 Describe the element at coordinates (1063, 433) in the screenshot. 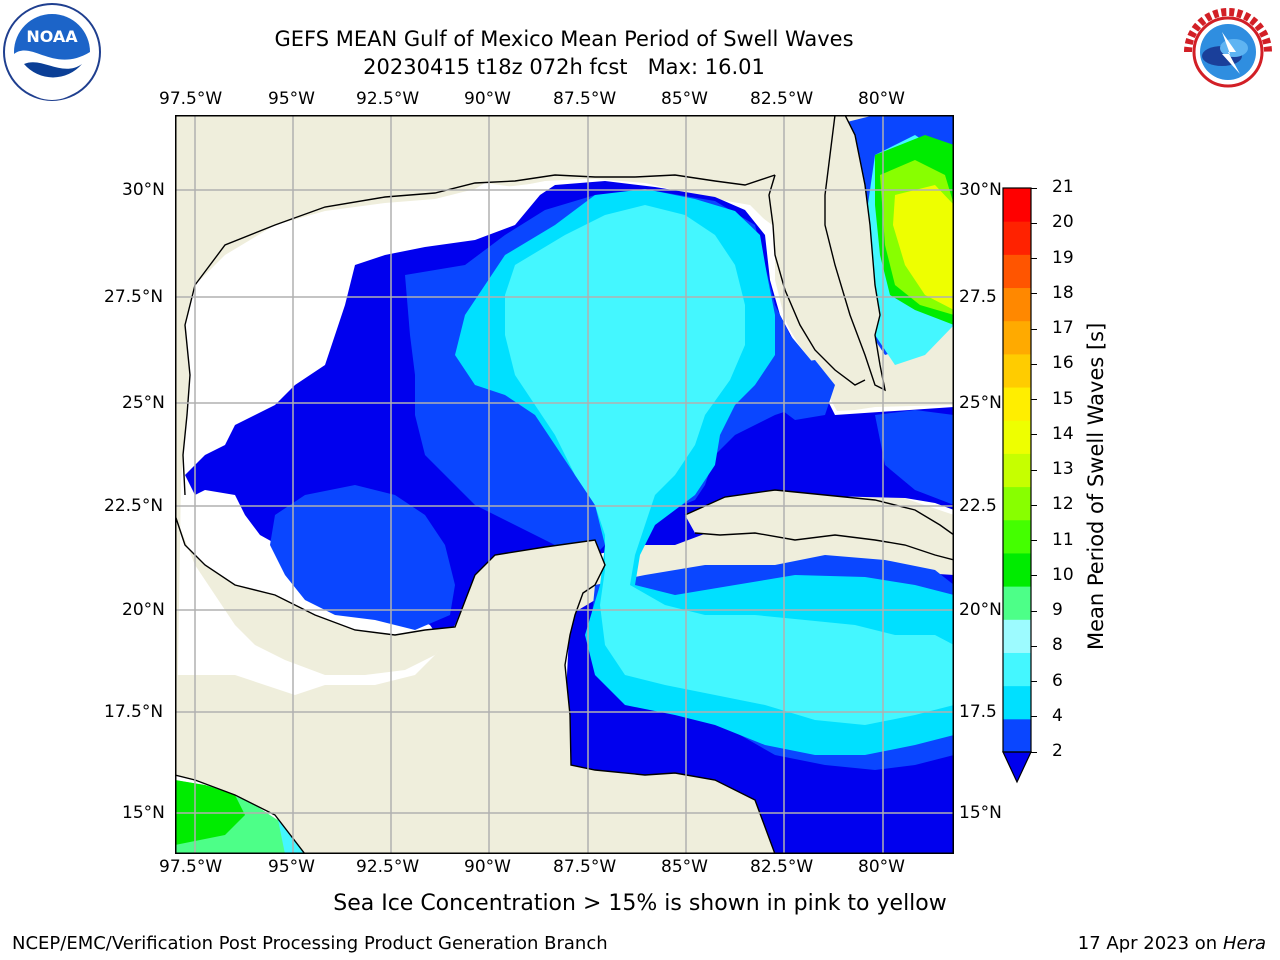

I see `colorbar-tick-label: 14` at that location.